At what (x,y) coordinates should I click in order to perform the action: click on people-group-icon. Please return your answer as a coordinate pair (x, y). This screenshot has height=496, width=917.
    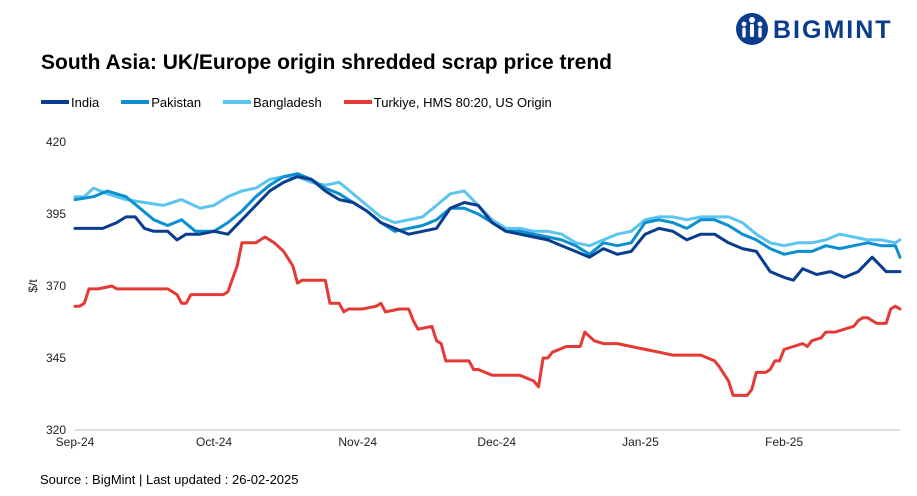
    Looking at the image, I should click on (752, 29).